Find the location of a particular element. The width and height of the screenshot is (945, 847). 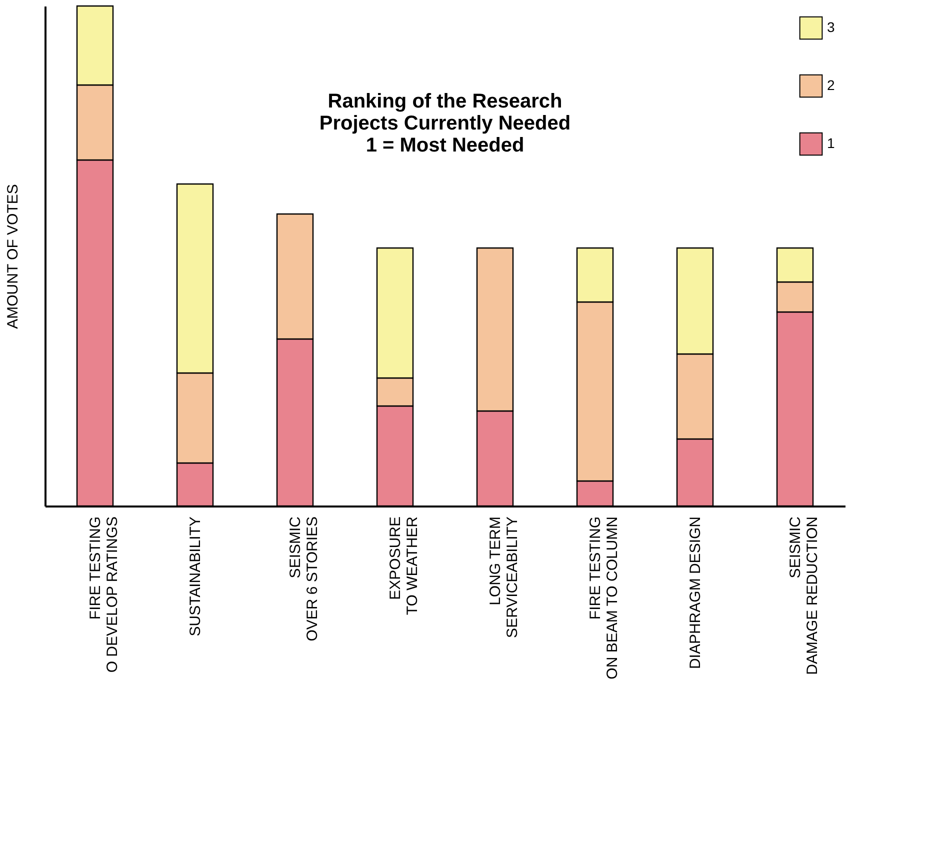

x-tick-label: FIRE TESTING ON BEAM TO COLUMN is located at coordinates (604, 598).